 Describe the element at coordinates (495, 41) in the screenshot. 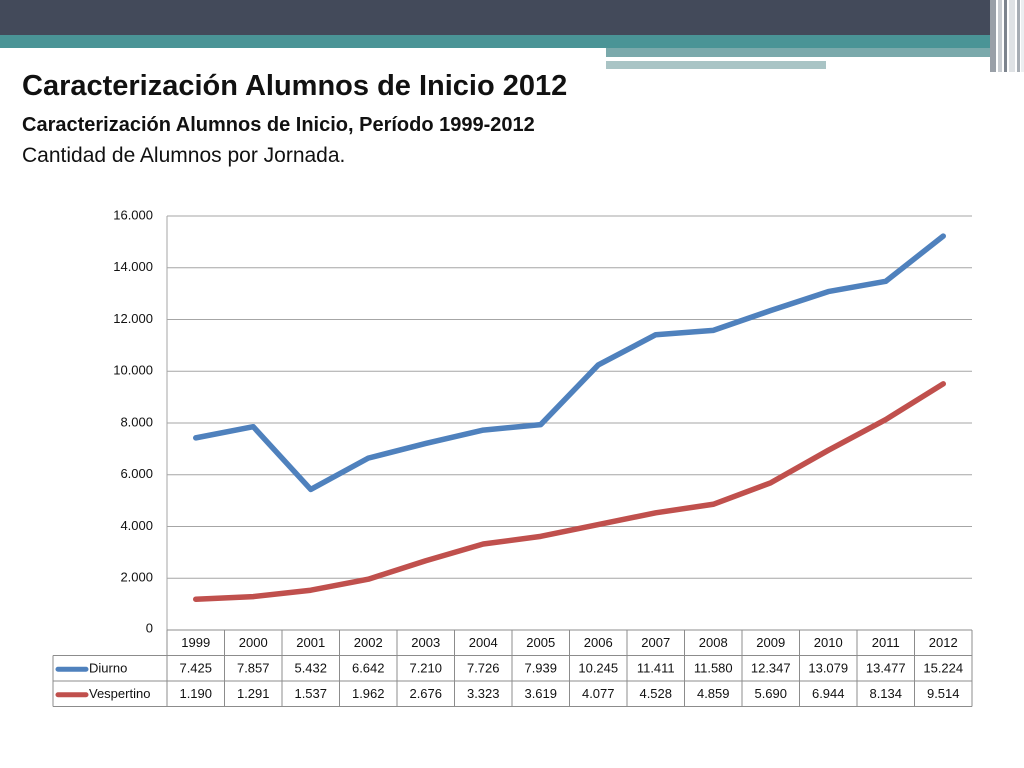

I see `banner-teal-band` at that location.